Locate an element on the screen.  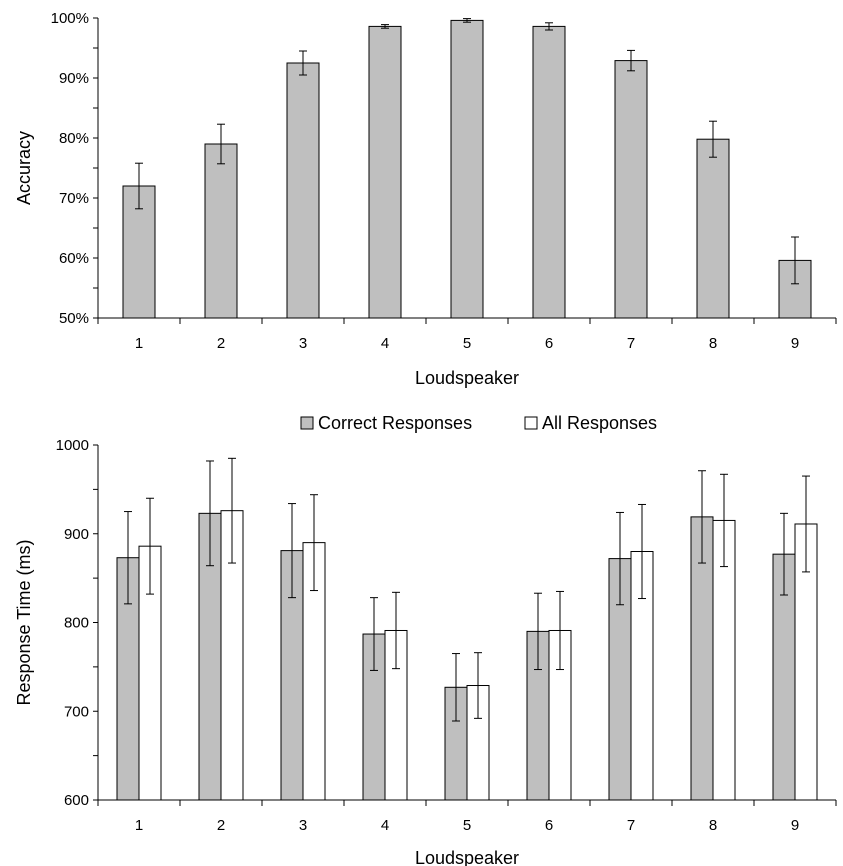
y-axis-title: Response Time (ms) is located at coordinates (24, 622).